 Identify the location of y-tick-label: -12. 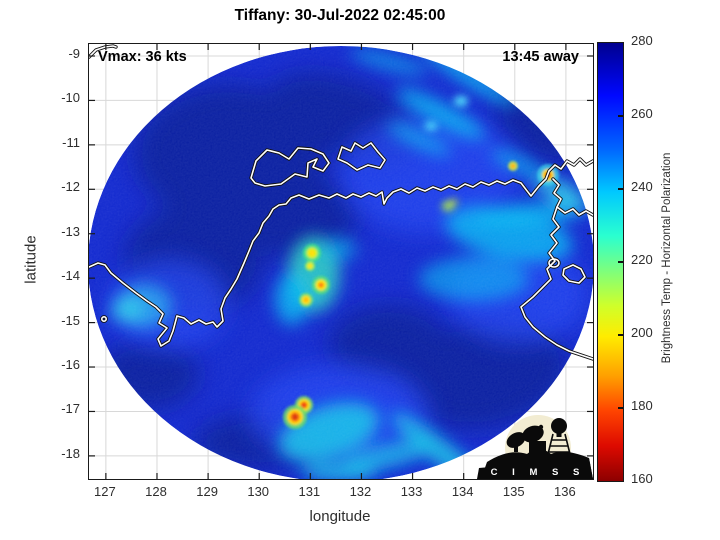
(70, 187).